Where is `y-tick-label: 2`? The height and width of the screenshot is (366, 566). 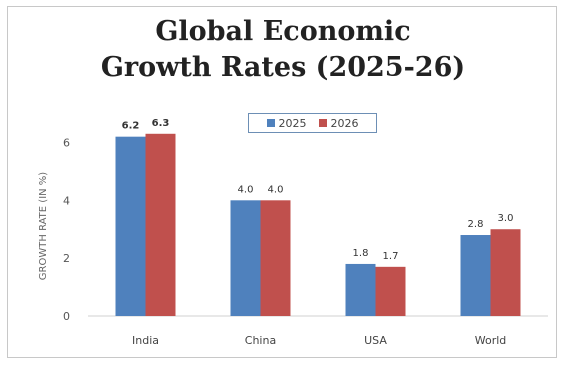
y-tick-label: 2 is located at coordinates (66, 258).